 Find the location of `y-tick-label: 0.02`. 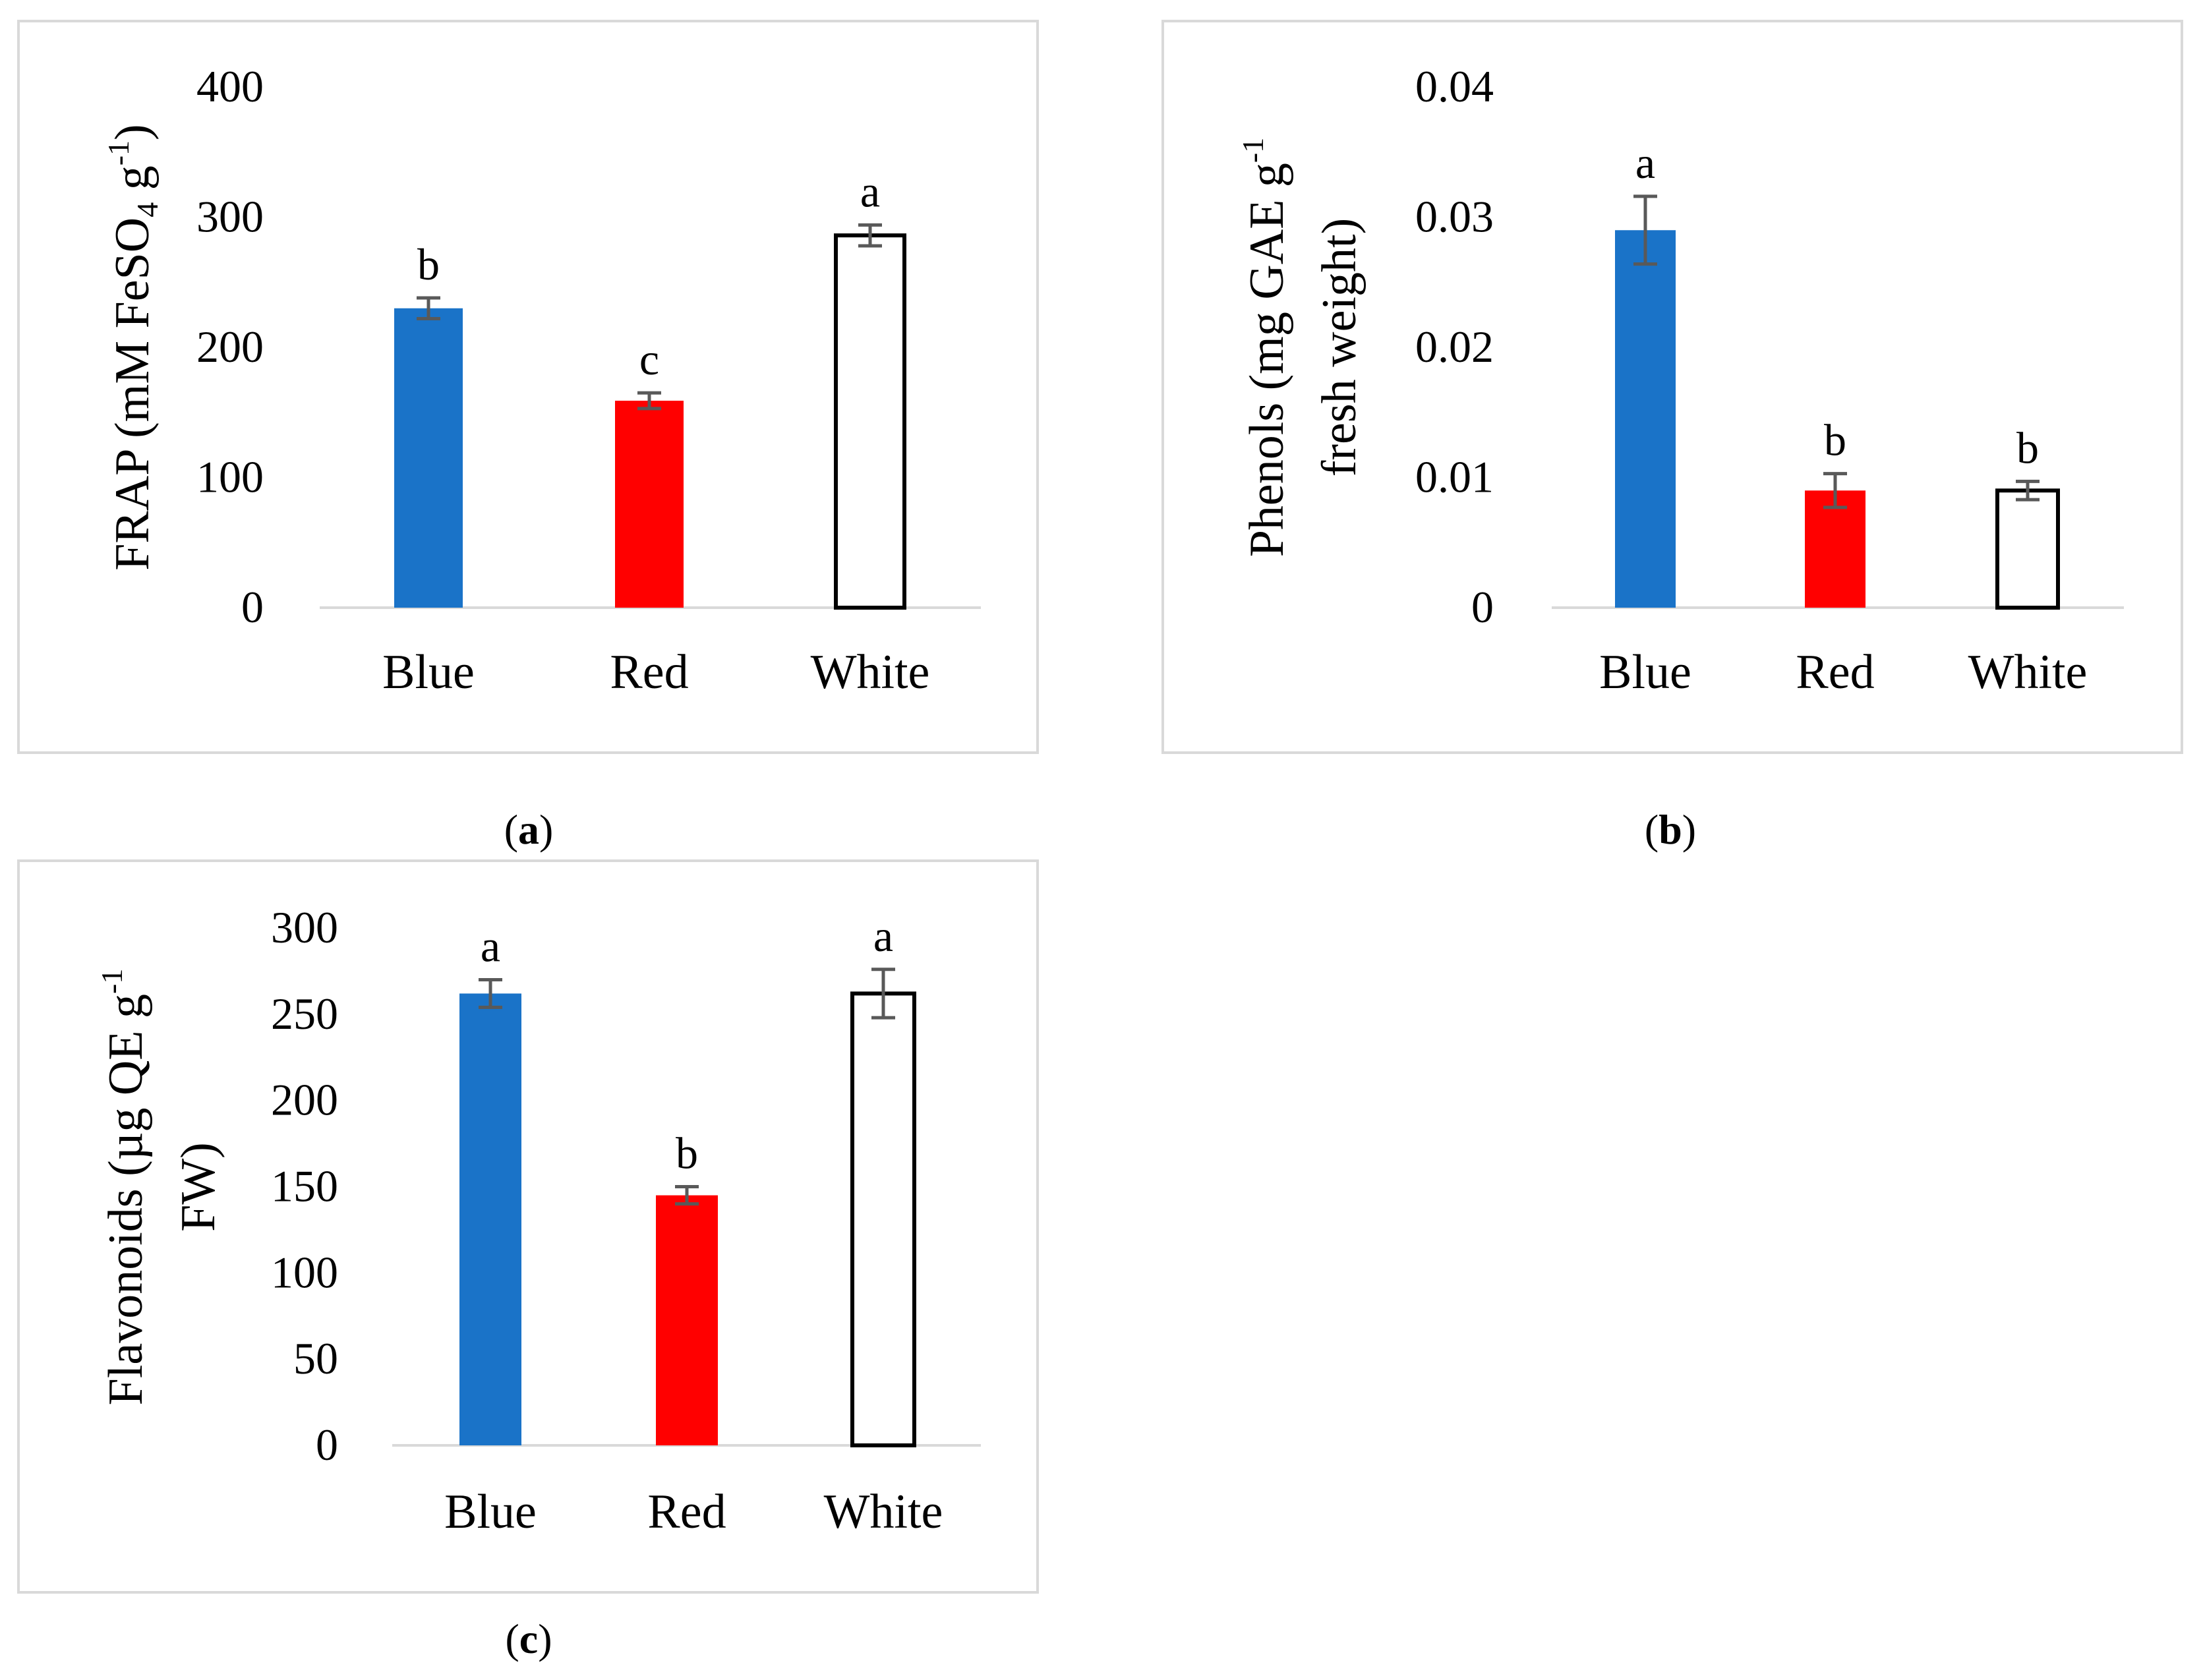

y-tick-label: 0.02 is located at coordinates (1454, 347).